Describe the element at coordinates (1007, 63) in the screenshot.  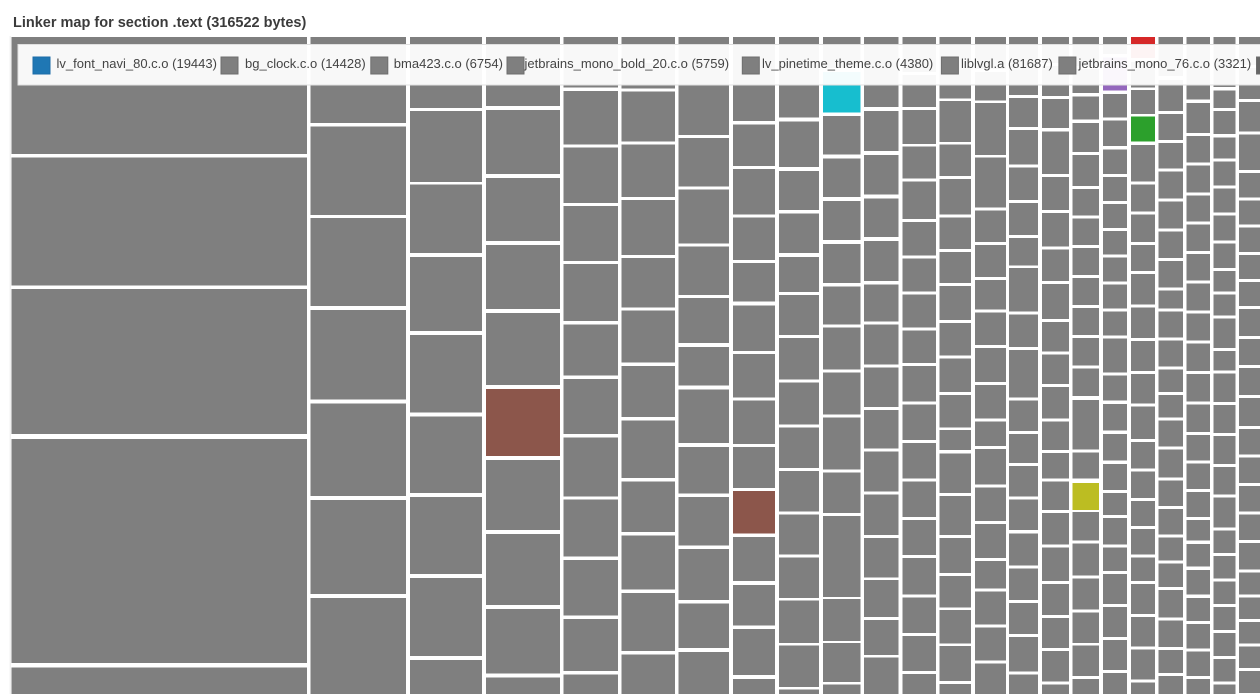
I see `svg-text: liblvgl.a (81687)` at that location.